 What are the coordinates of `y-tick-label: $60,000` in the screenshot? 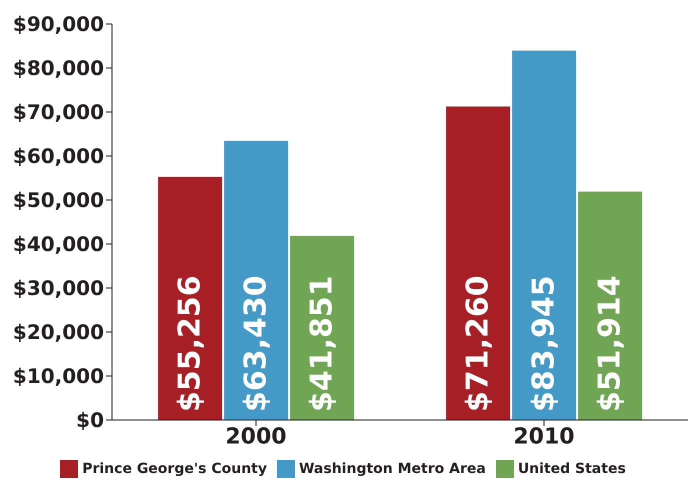 It's located at (58, 156).